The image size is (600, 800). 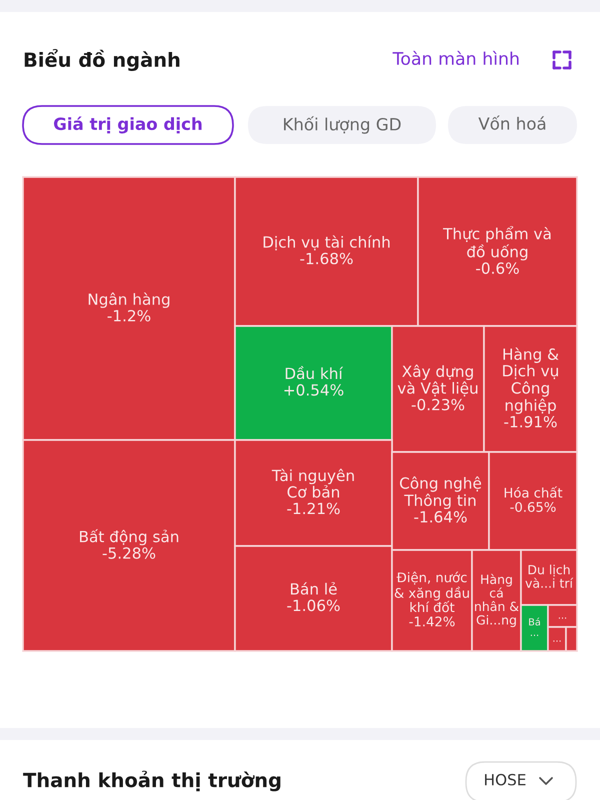 What do you see at coordinates (530, 422) in the screenshot?
I see `data-label: -1.91%` at bounding box center [530, 422].